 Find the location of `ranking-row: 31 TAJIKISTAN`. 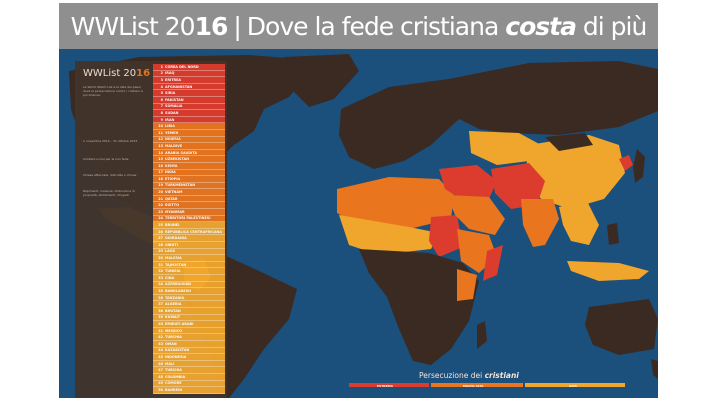

ranking-row: 31 TAJIKISTAN is located at coordinates (189, 265).